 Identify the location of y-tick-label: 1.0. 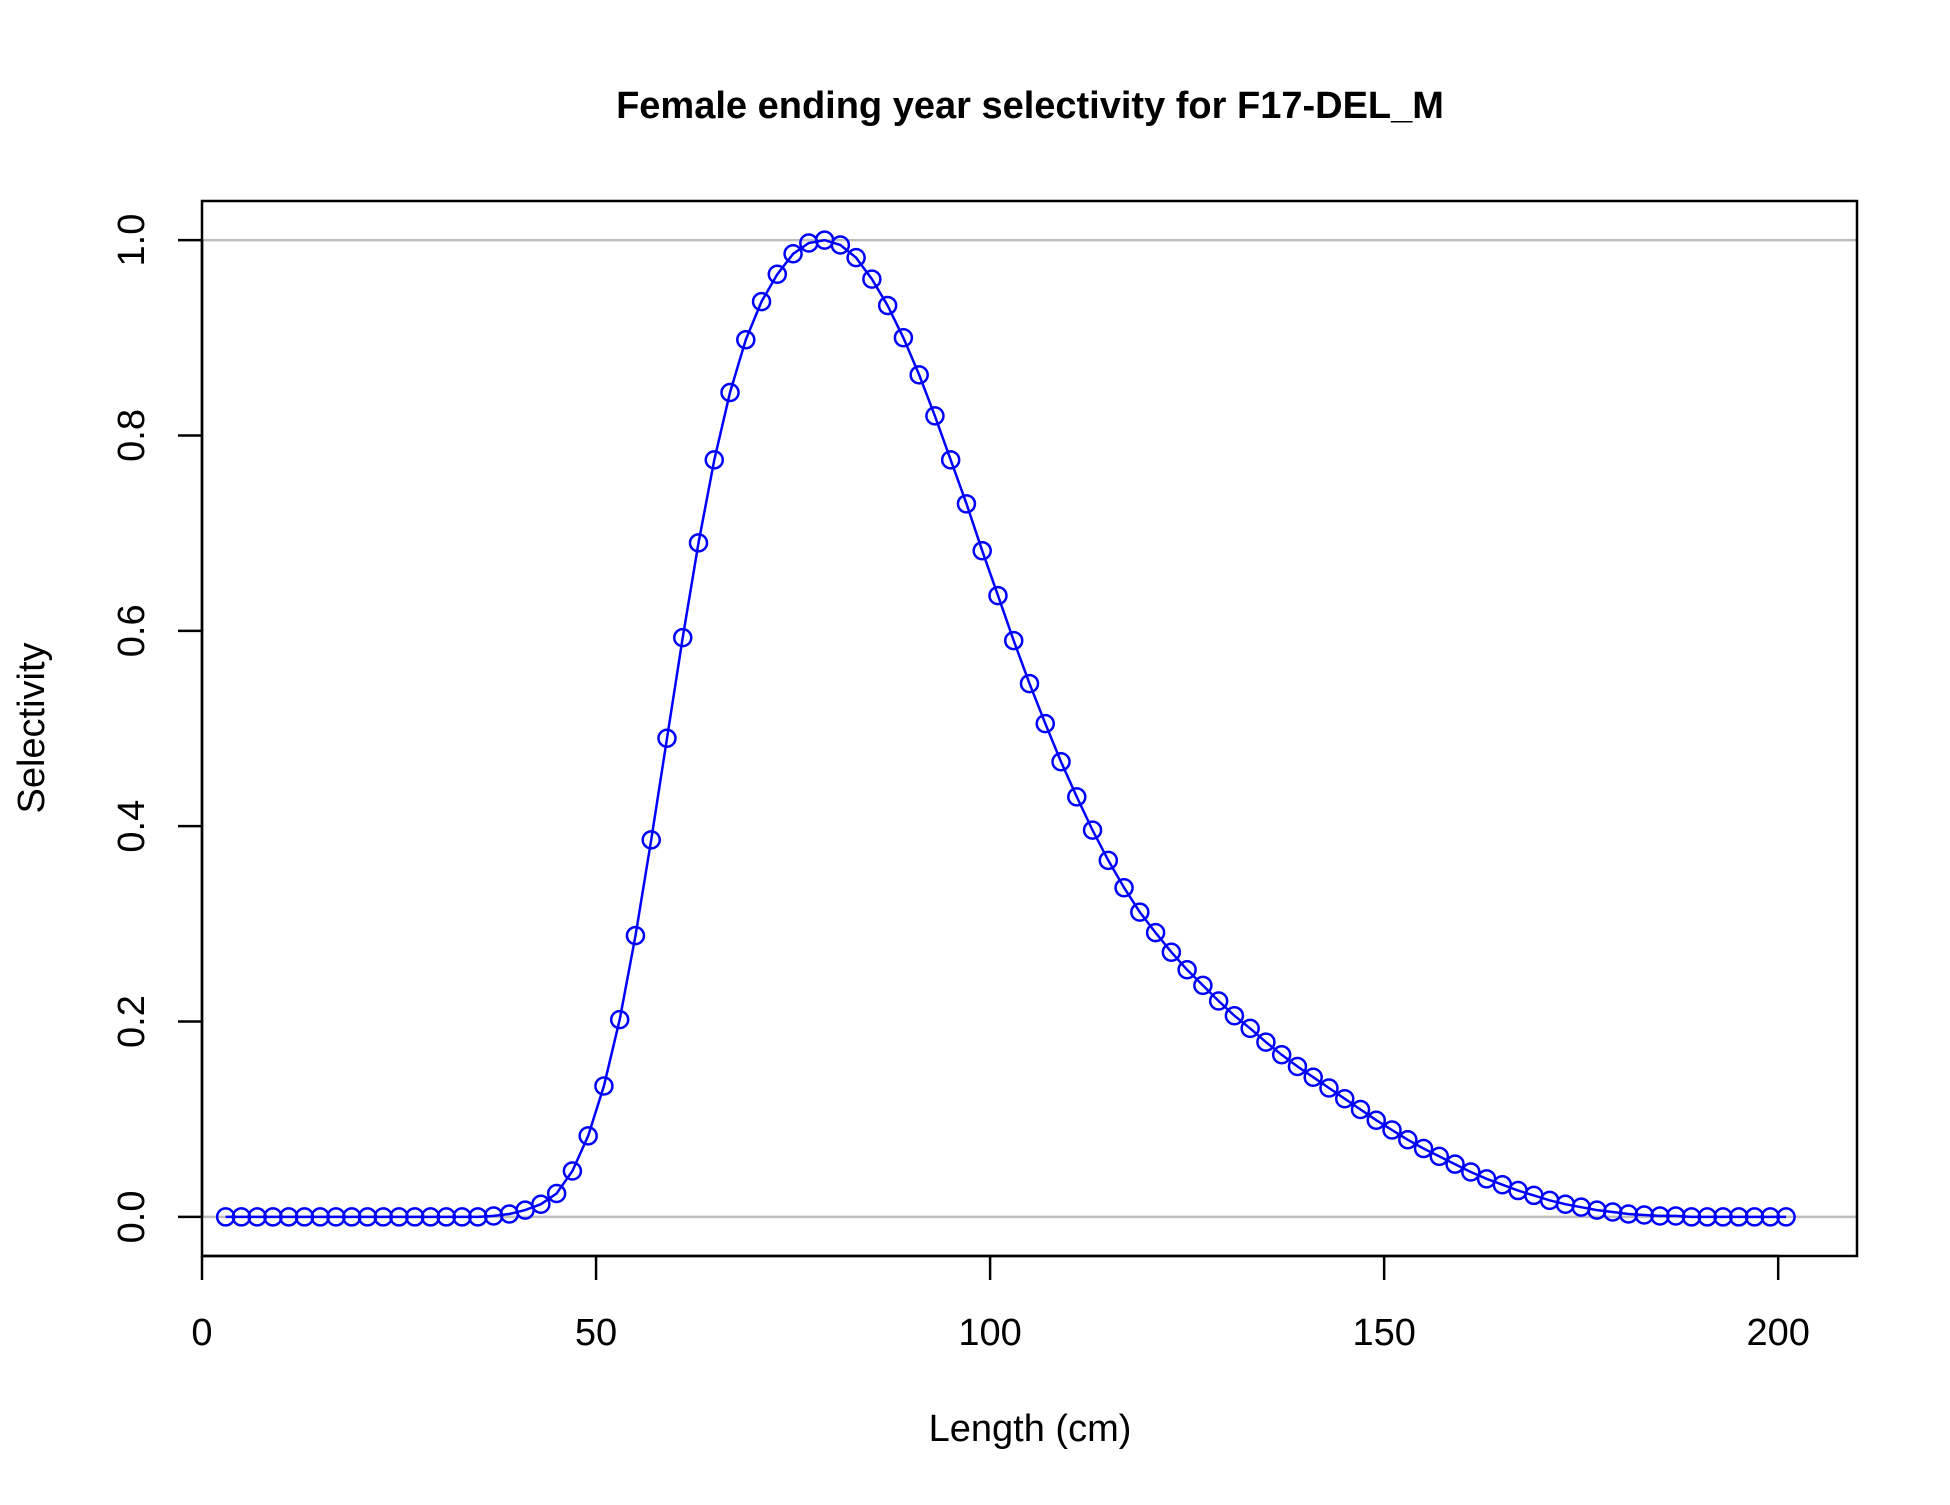
(132, 240).